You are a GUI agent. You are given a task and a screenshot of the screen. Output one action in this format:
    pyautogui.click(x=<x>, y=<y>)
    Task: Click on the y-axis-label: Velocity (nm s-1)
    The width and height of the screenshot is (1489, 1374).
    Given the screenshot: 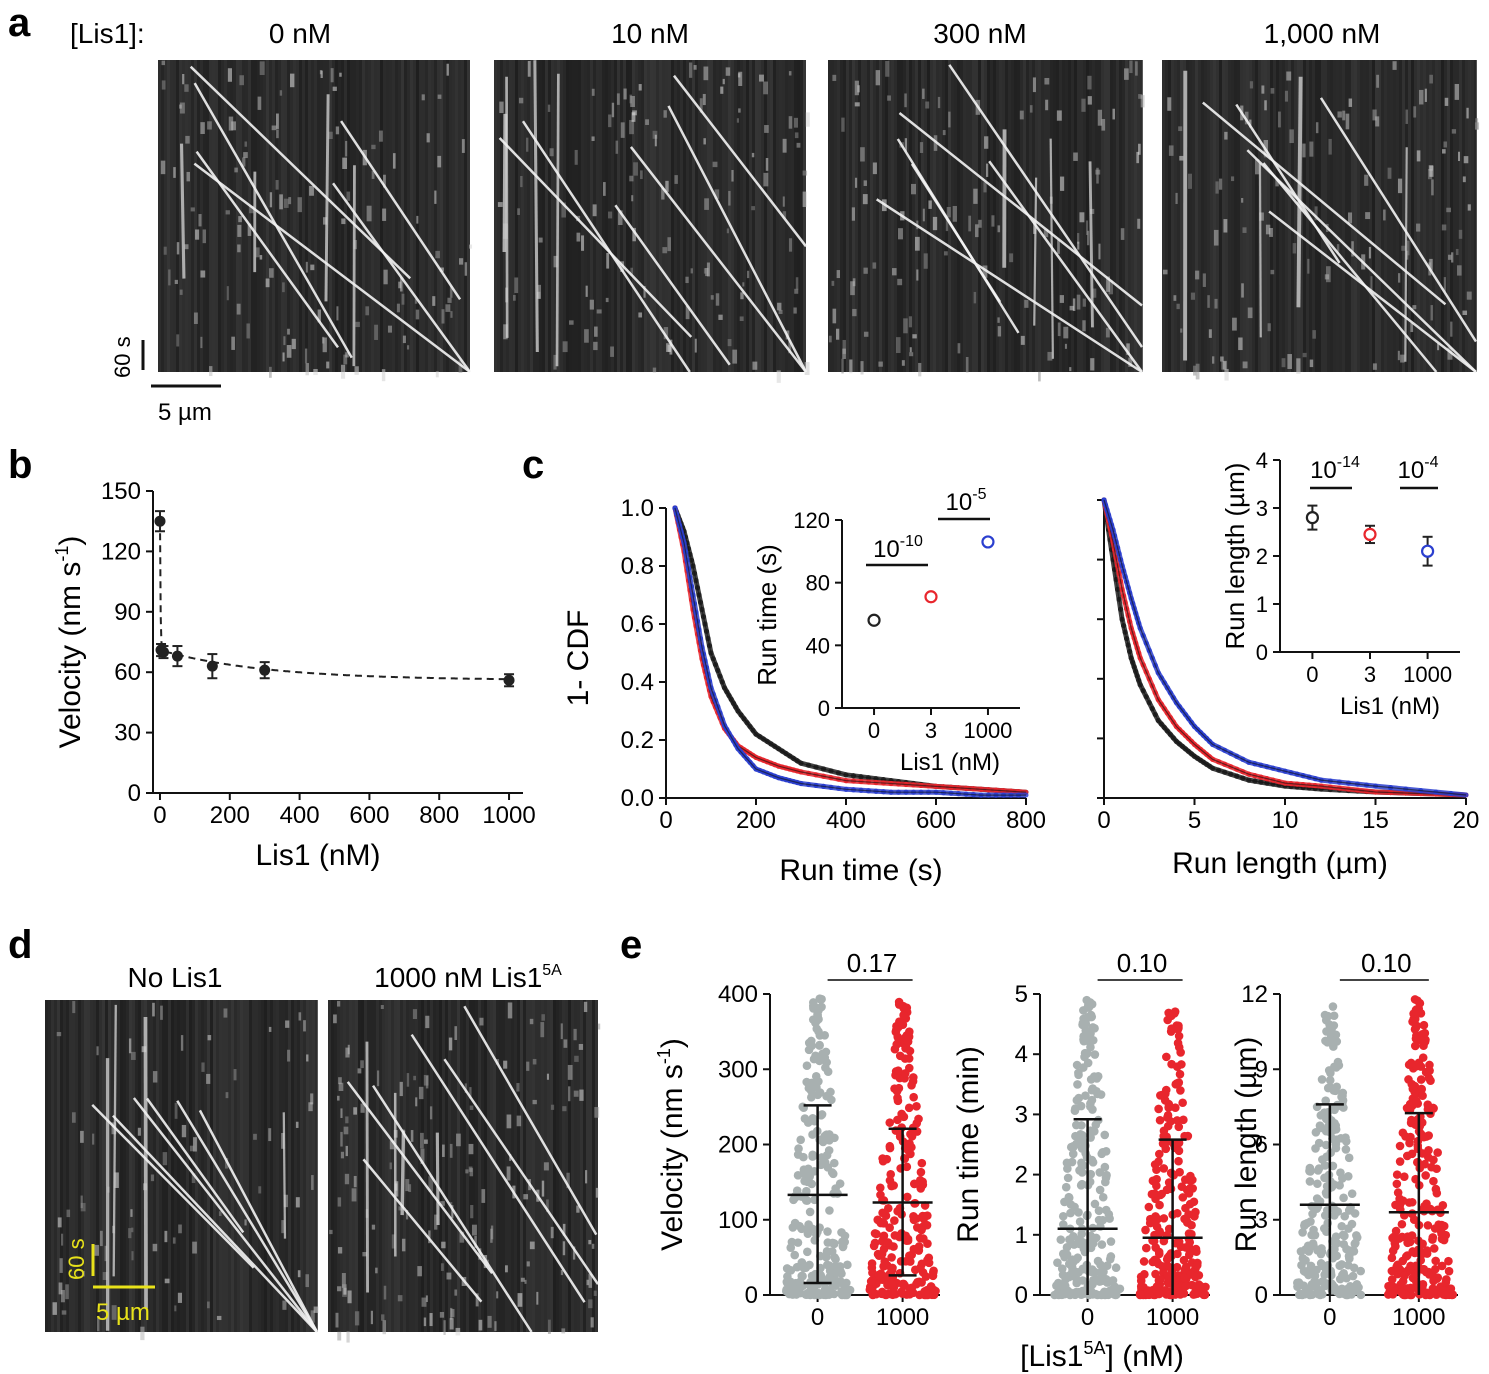 What is the action you would take?
    pyautogui.click(x=69, y=642)
    